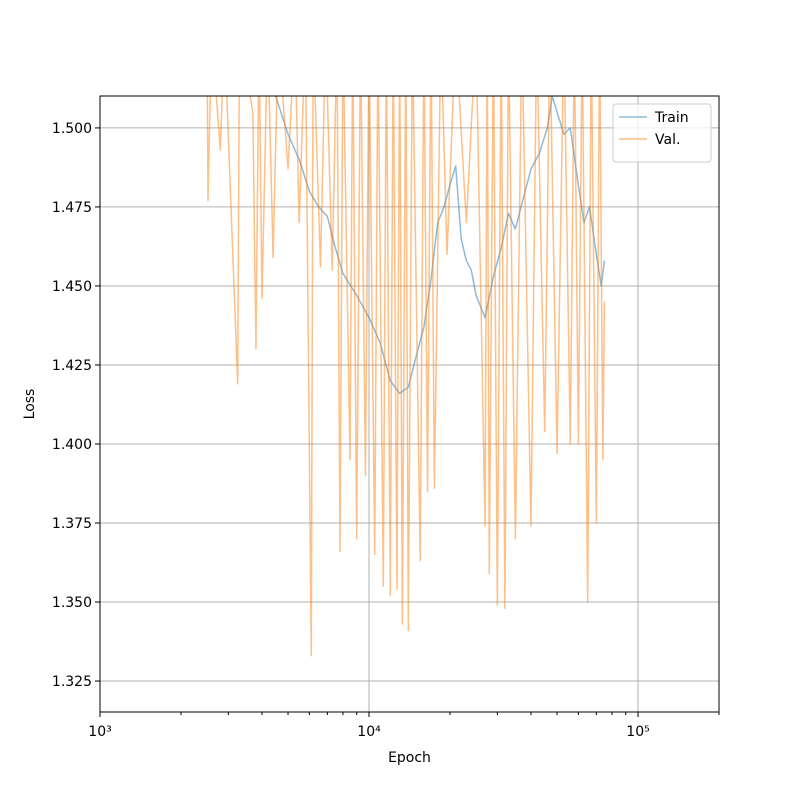 Image resolution: width=800 pixels, height=804 pixels. Describe the element at coordinates (72, 524) in the screenshot. I see `y-tick-label: 1.375` at that location.